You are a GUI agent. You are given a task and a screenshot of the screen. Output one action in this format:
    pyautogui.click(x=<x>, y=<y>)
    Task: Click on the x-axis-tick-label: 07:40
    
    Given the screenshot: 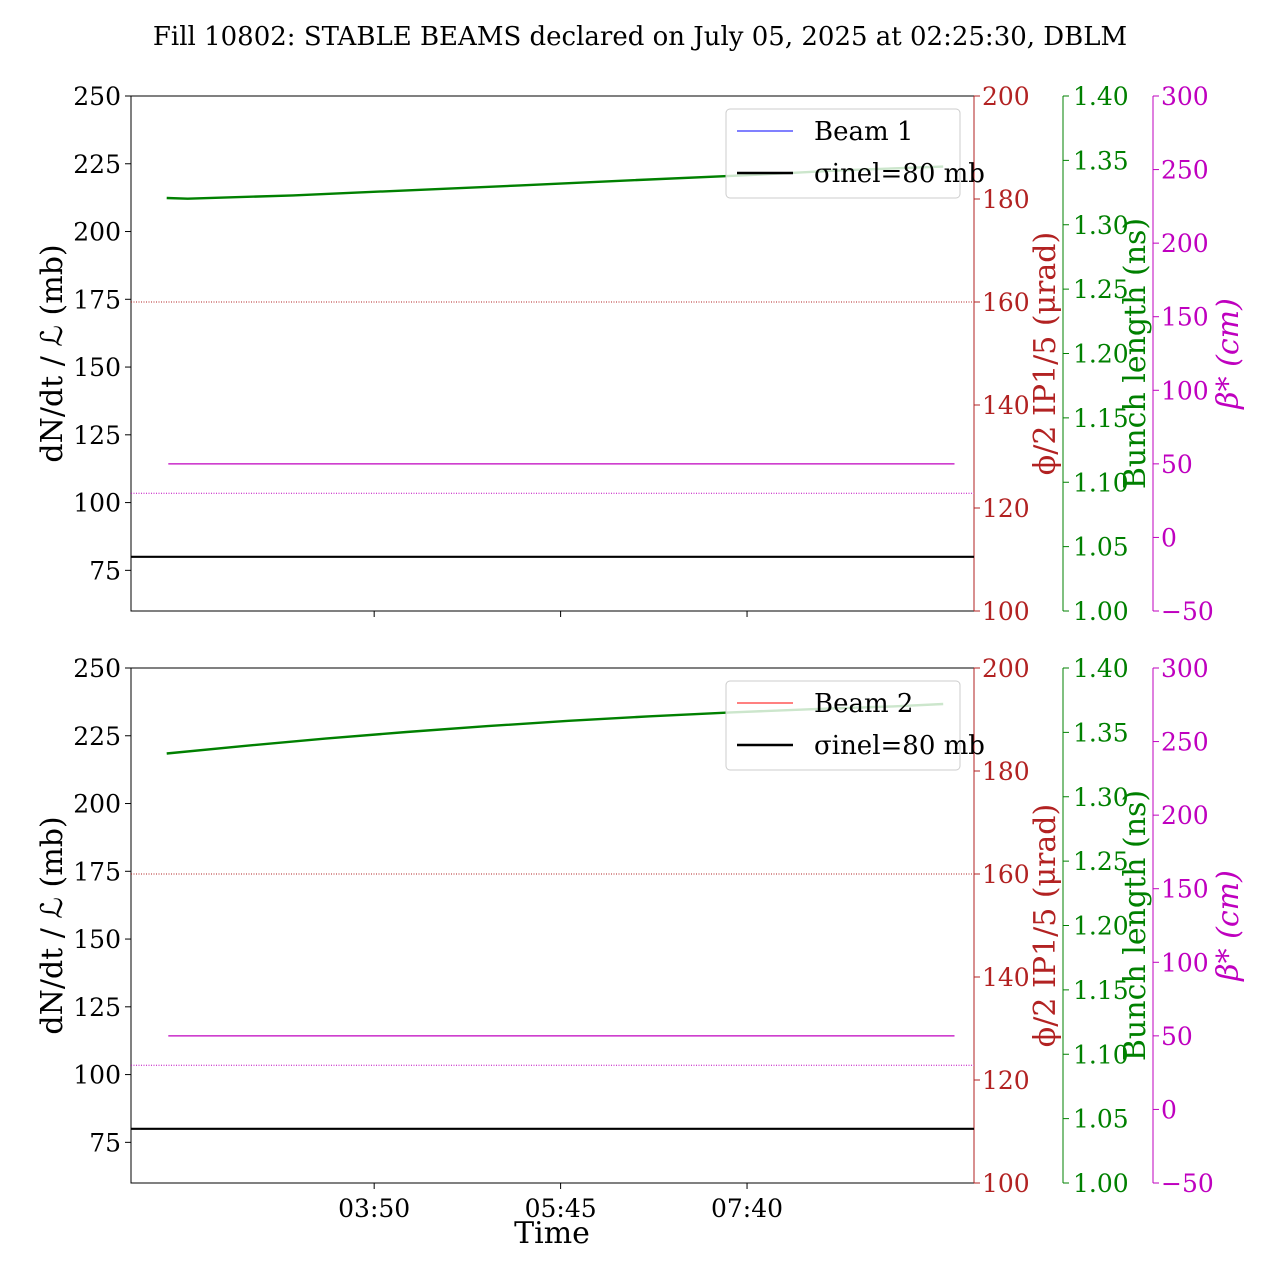 What is the action you would take?
    pyautogui.click(x=747, y=1208)
    